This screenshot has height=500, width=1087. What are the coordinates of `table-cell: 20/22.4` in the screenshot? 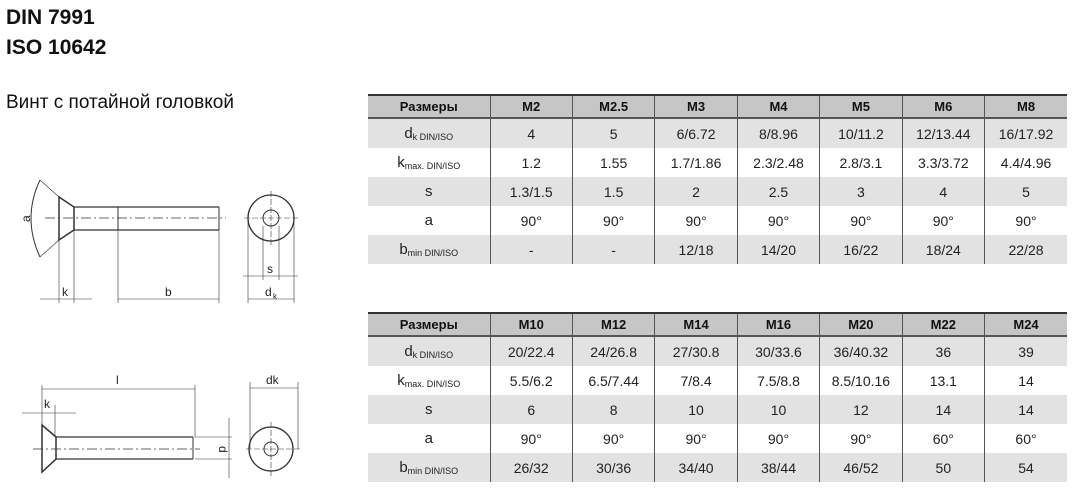 It's located at (531, 351).